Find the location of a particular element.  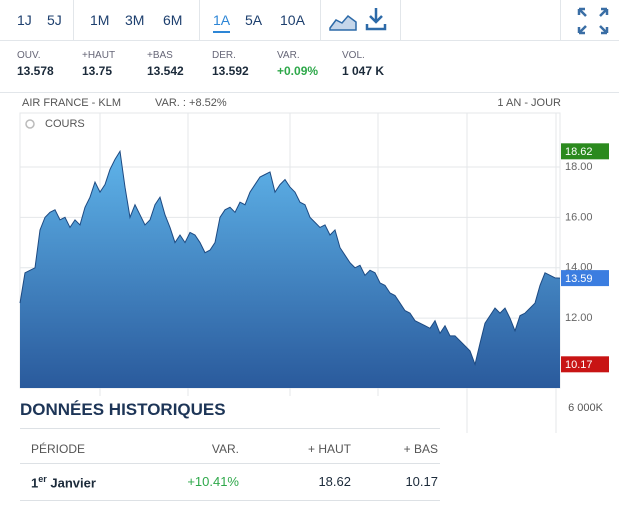

header-cell: PÉRIODE is located at coordinates (58, 449).